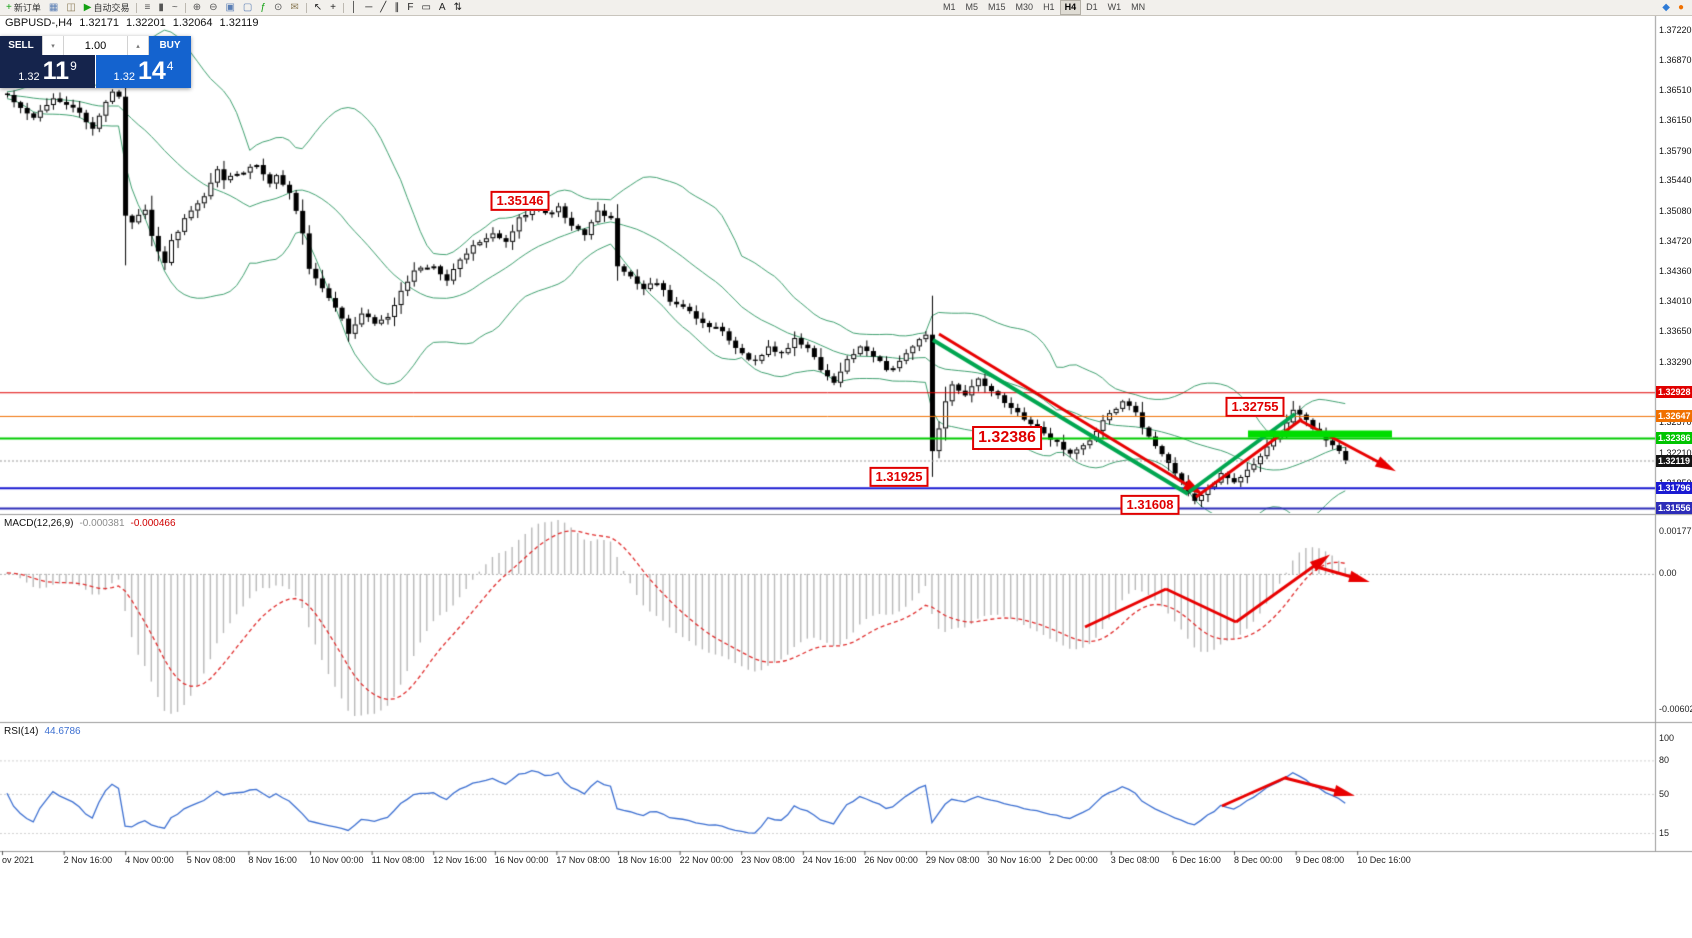  What do you see at coordinates (1675, 30) in the screenshot?
I see `price-scale-tick: 1.37220` at bounding box center [1675, 30].